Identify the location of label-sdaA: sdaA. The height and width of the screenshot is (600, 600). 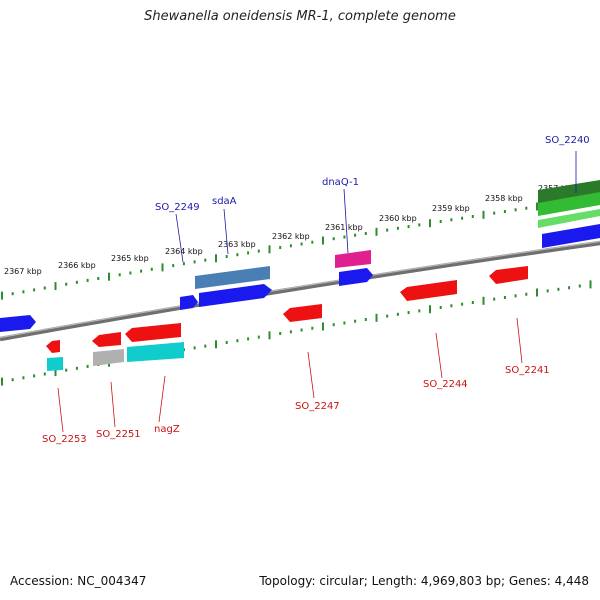
(224, 201).